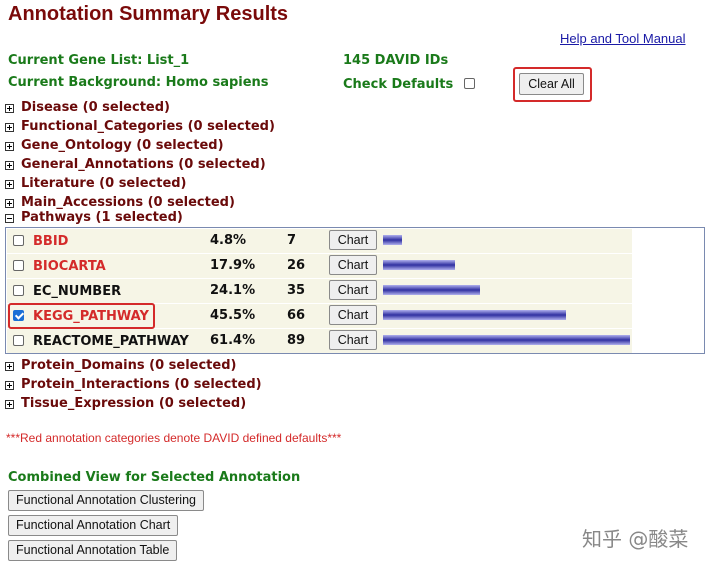 The image size is (714, 567). What do you see at coordinates (228, 240) in the screenshot?
I see `percent: 4.8%` at bounding box center [228, 240].